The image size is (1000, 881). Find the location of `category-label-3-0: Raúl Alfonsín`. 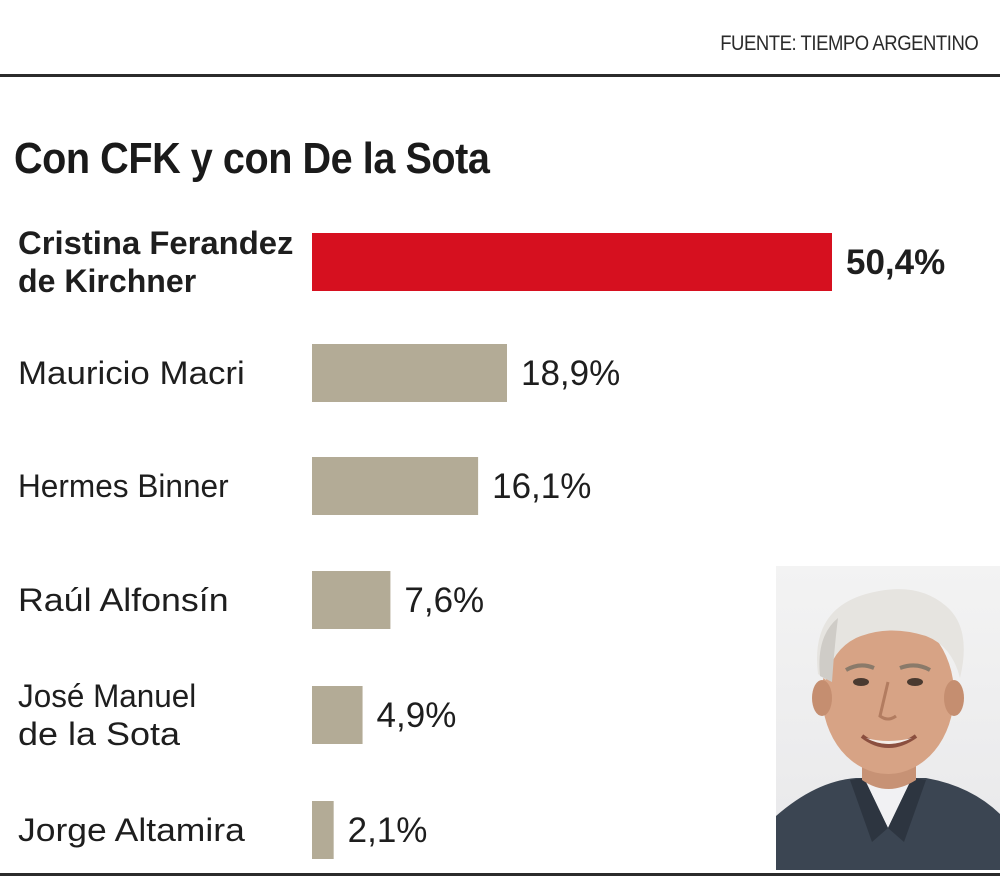

category-label-3-0: Raúl Alfonsín is located at coordinates (123, 600).